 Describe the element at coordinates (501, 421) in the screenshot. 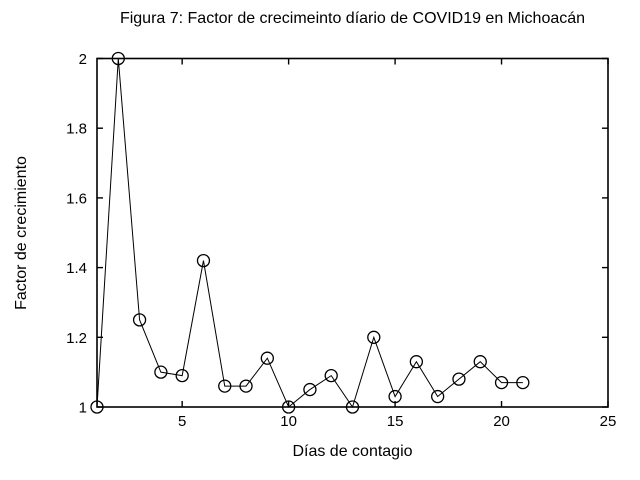

I see `x-tick-label: 20` at that location.